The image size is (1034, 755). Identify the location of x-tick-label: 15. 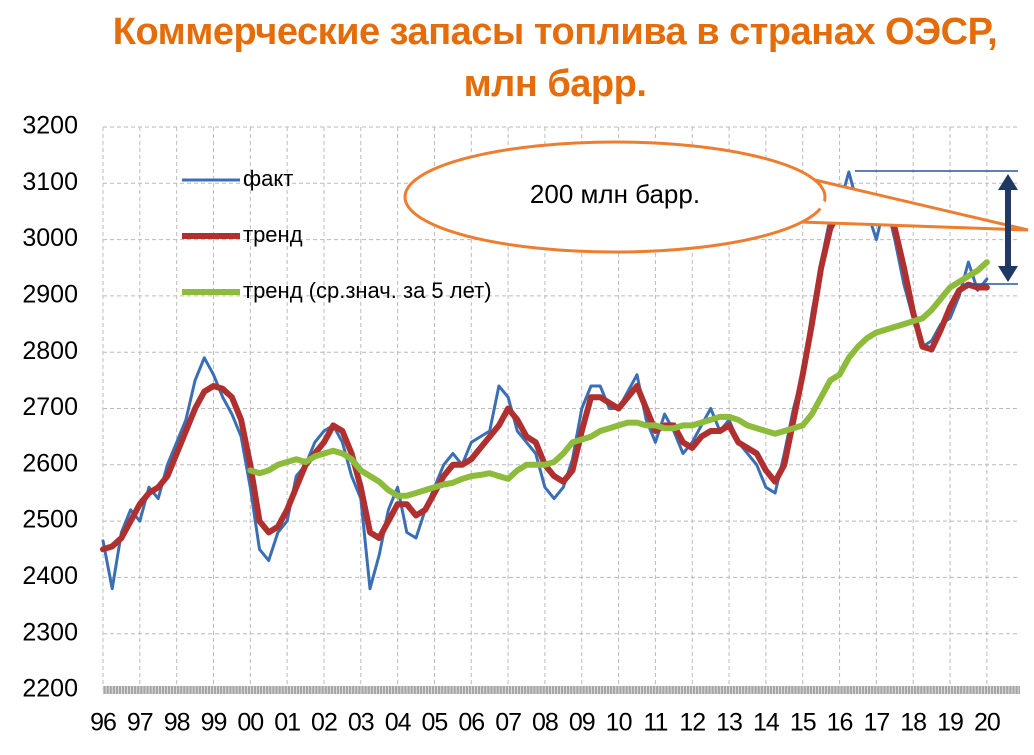
(803, 723).